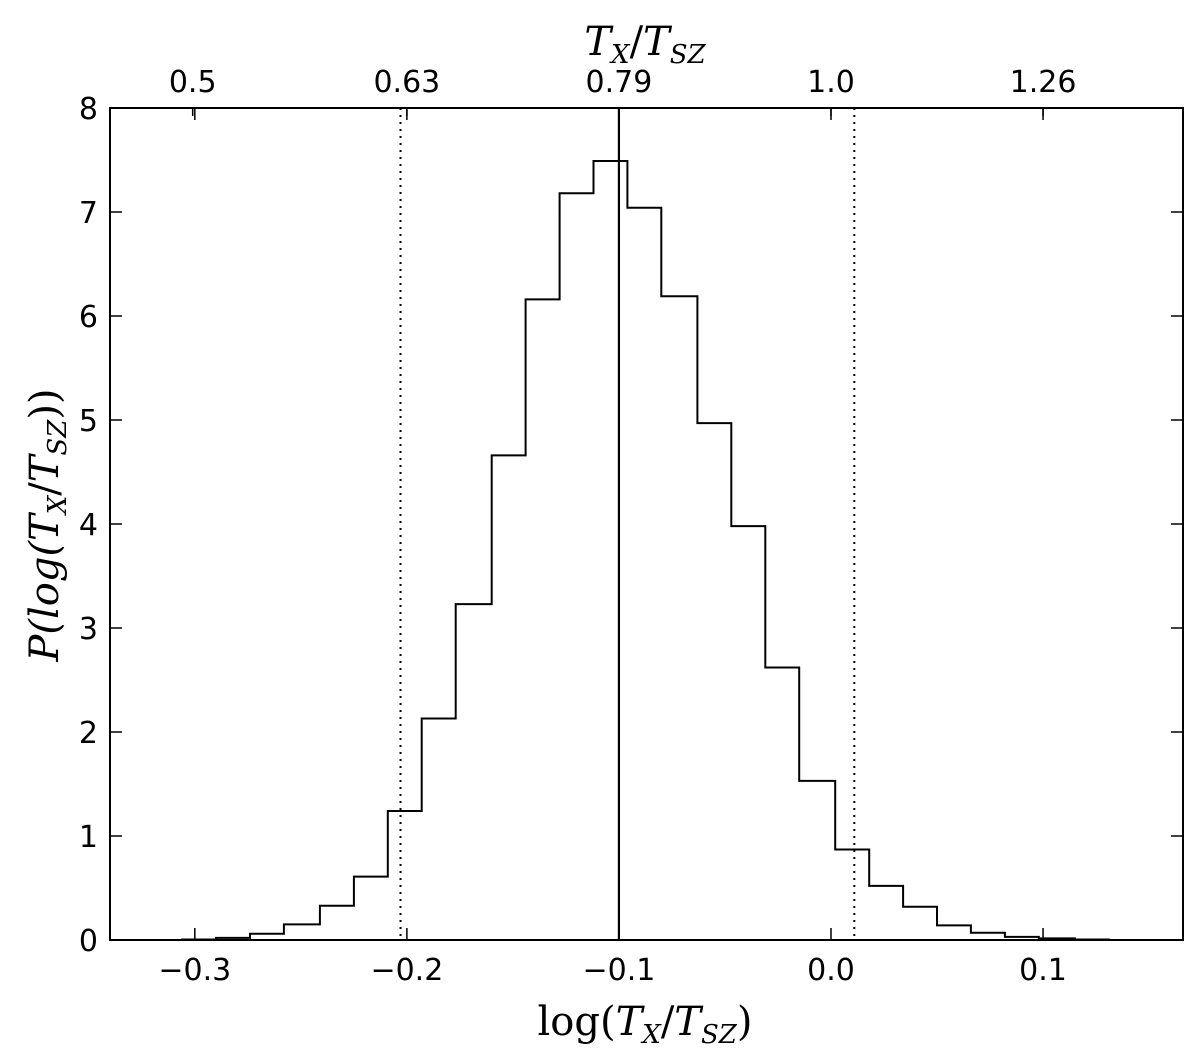 The width and height of the screenshot is (1200, 1062). Describe the element at coordinates (645, 1024) in the screenshot. I see `x-axis-title: log(TX/TSZ)` at that location.